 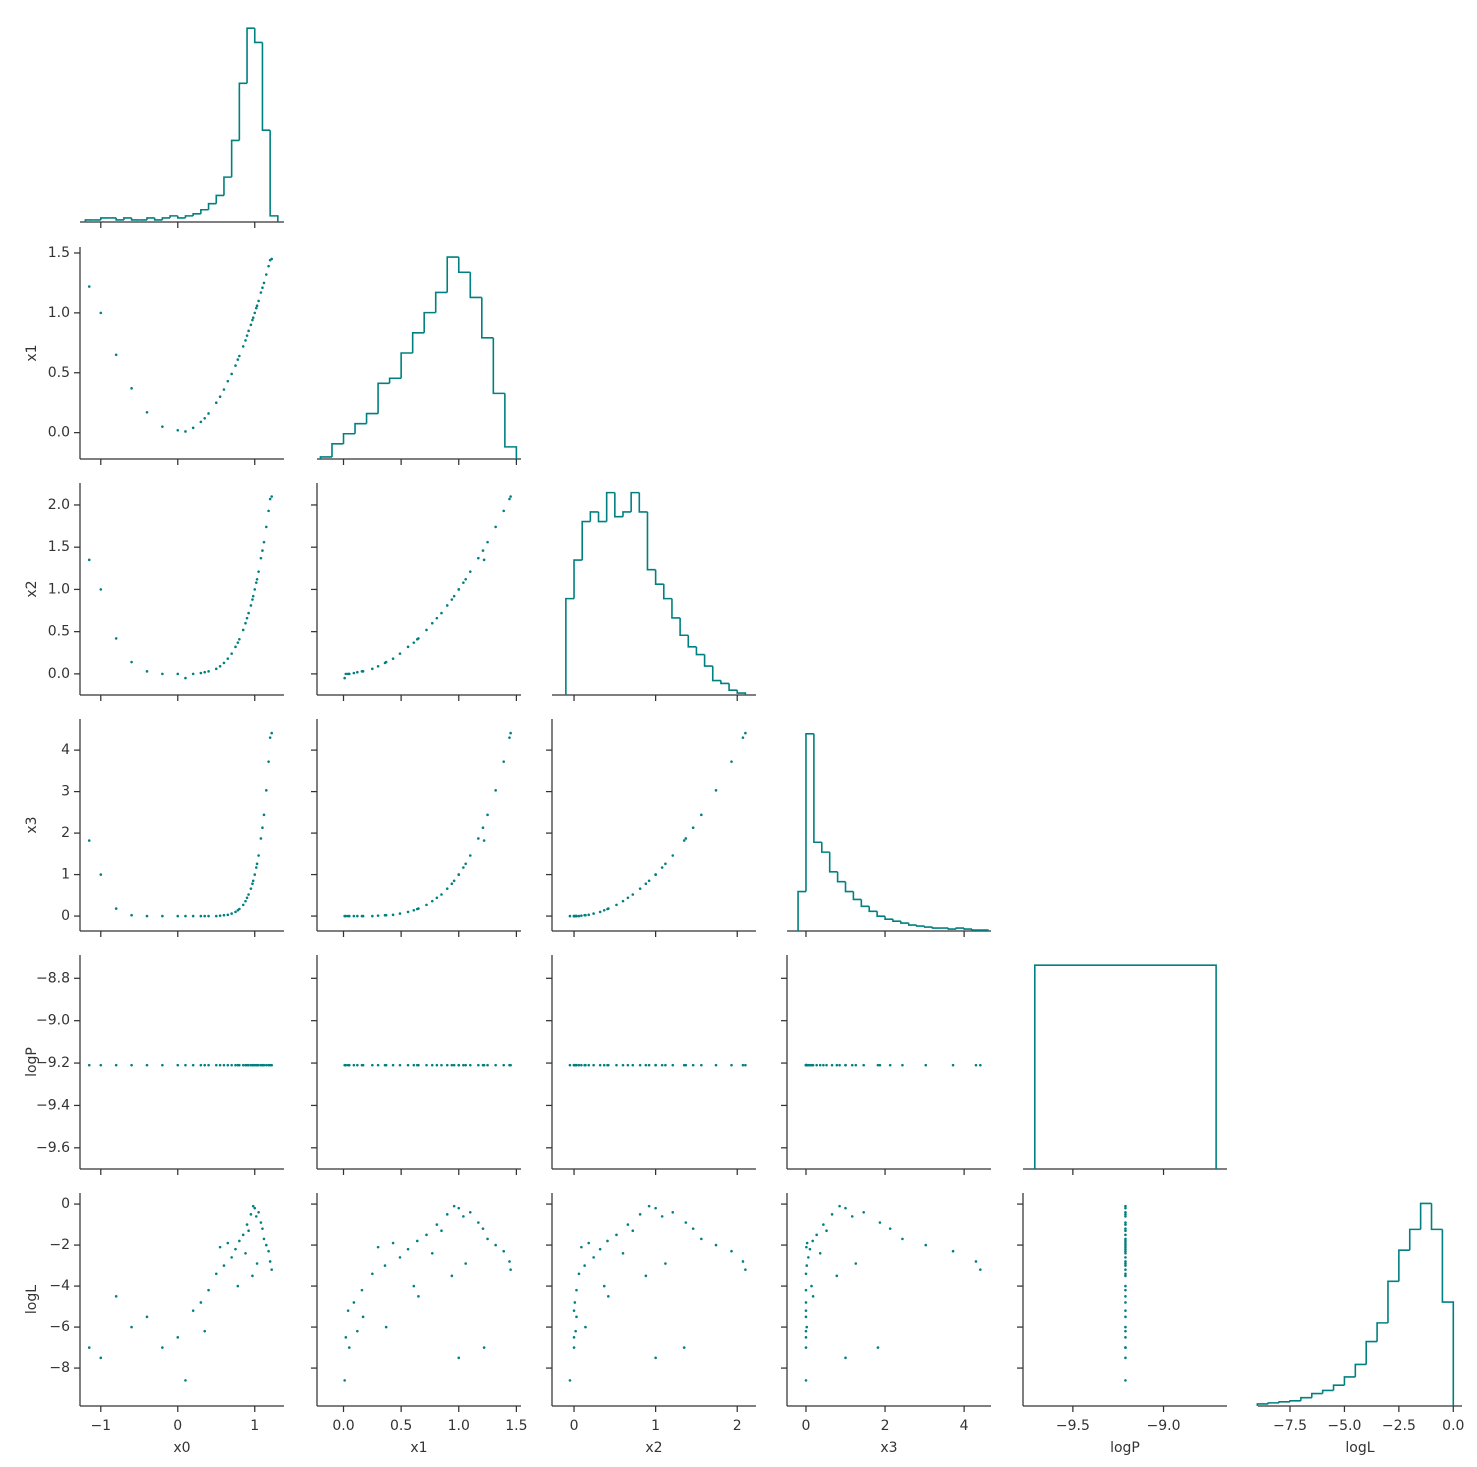 I want to click on y-tick-label: 1.0, so click(x=59, y=589).